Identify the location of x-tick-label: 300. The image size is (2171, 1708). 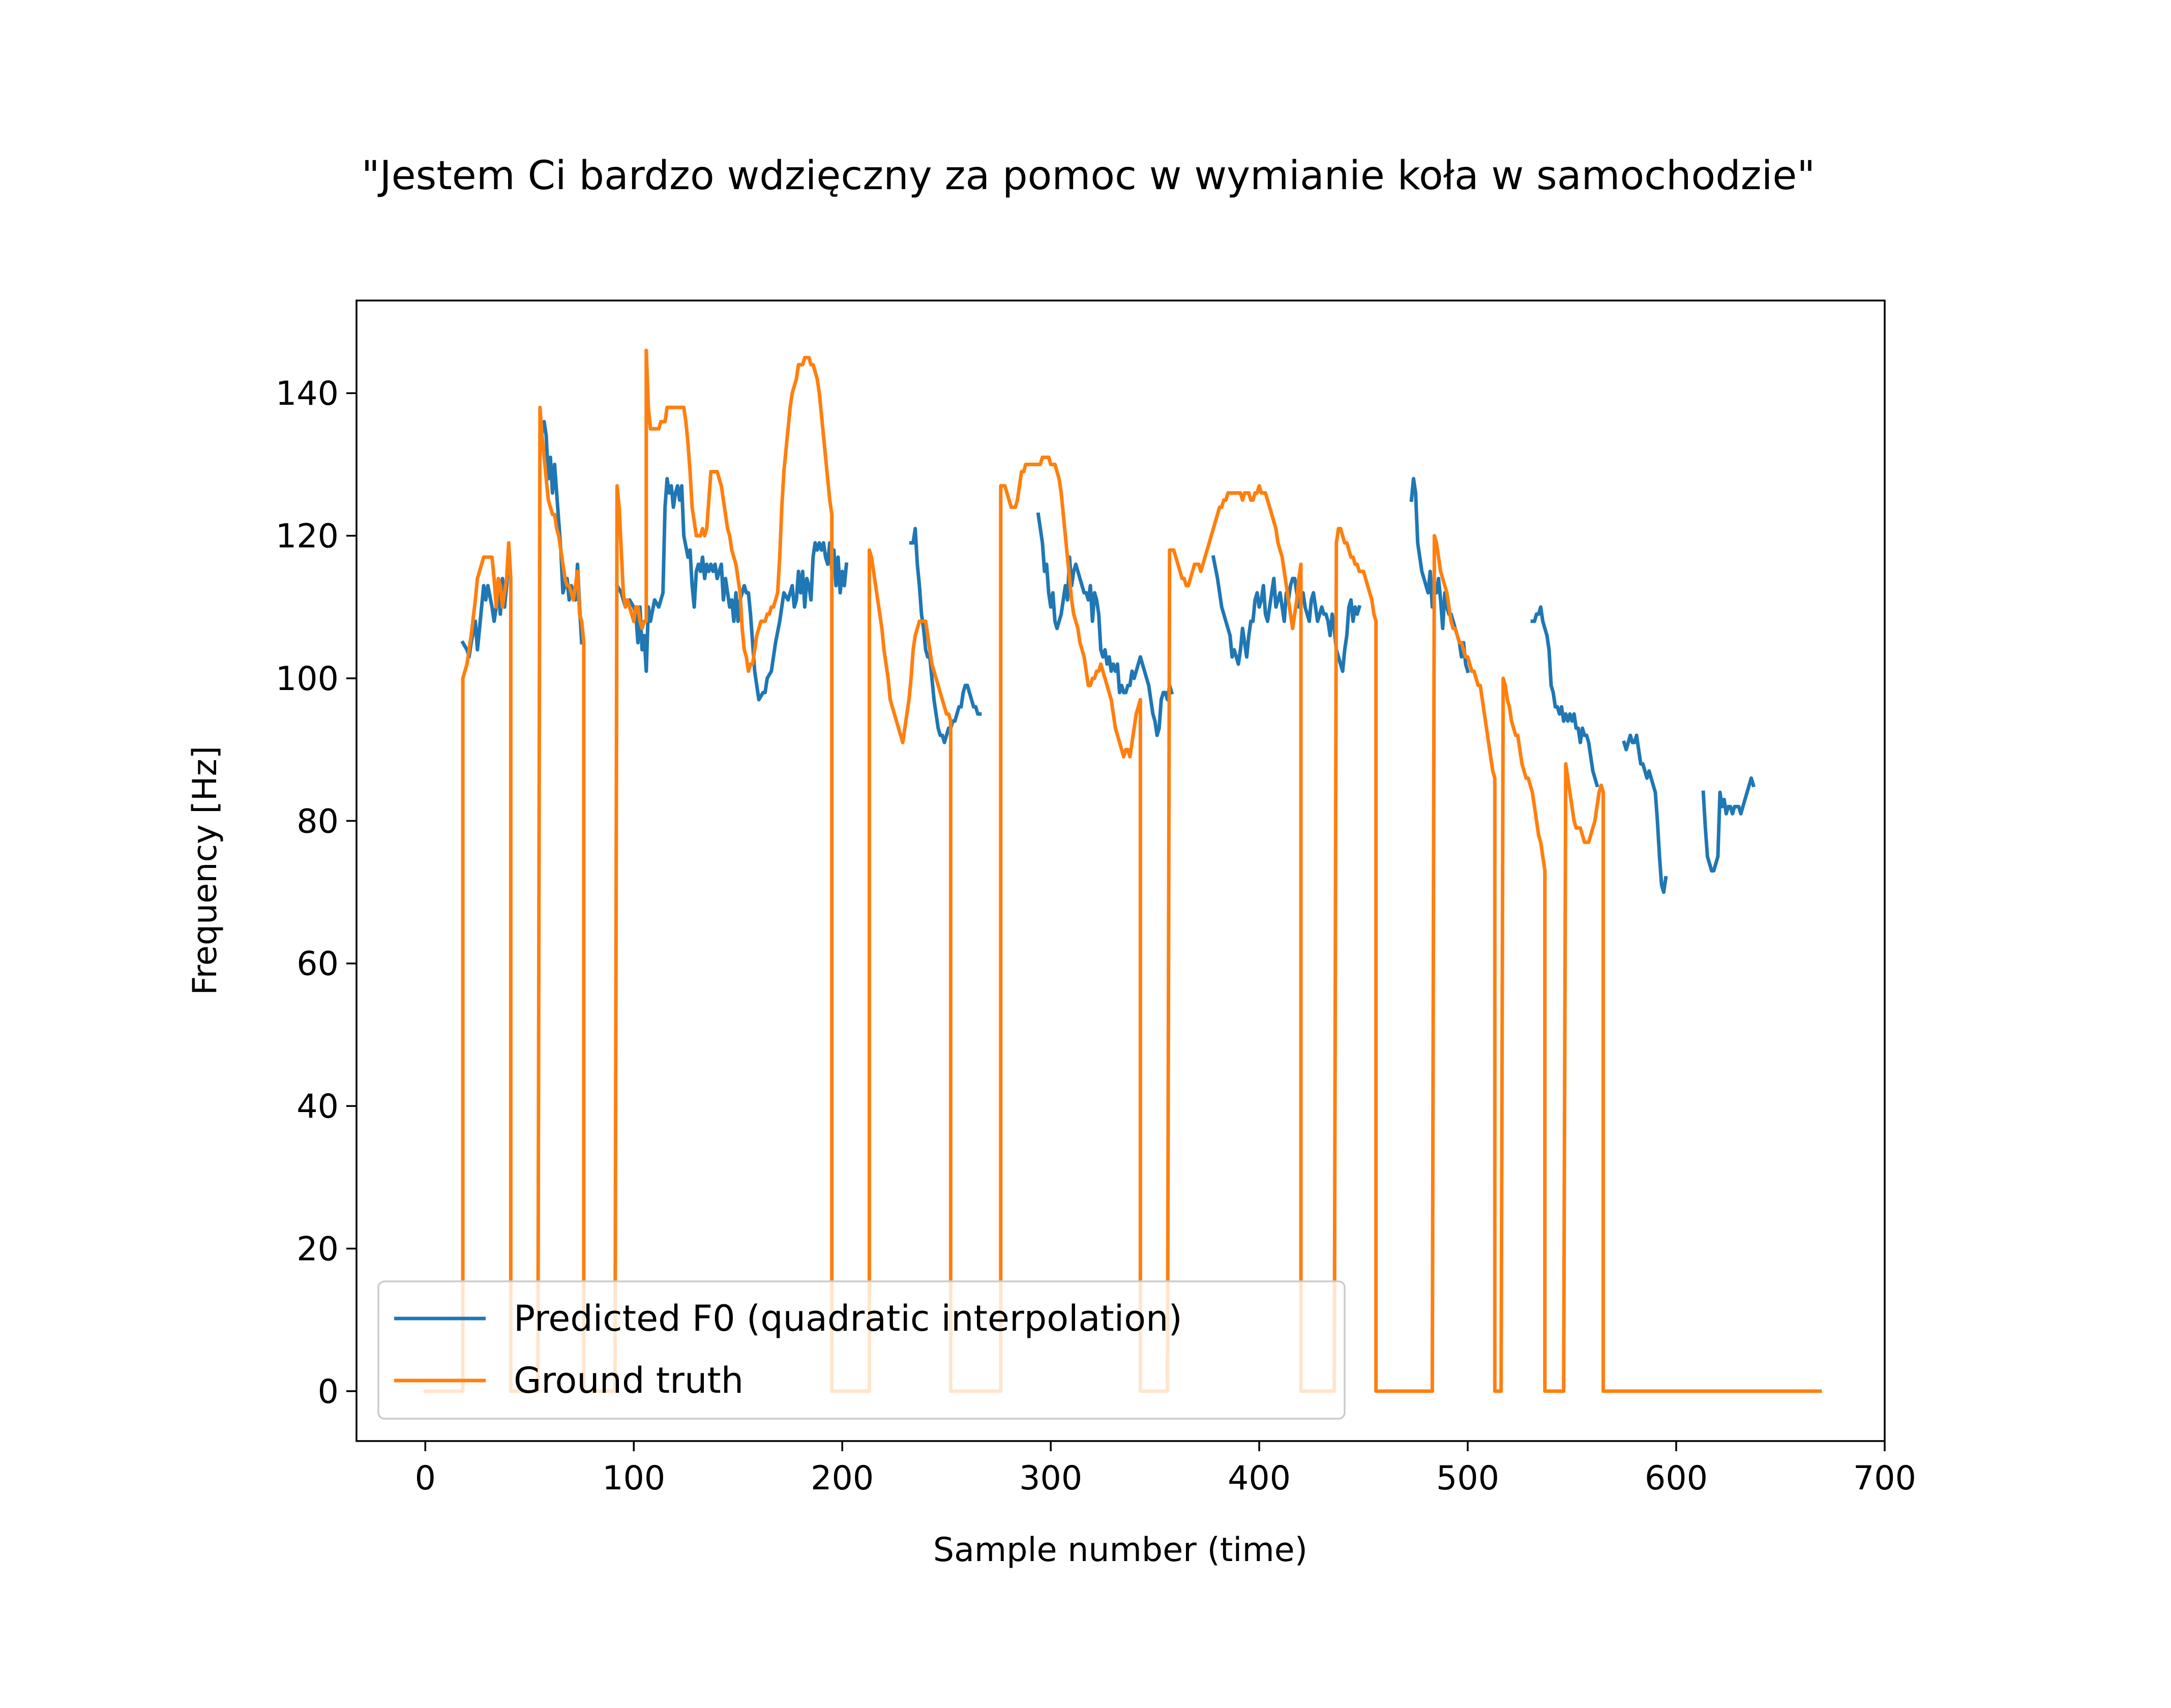
(1050, 1478).